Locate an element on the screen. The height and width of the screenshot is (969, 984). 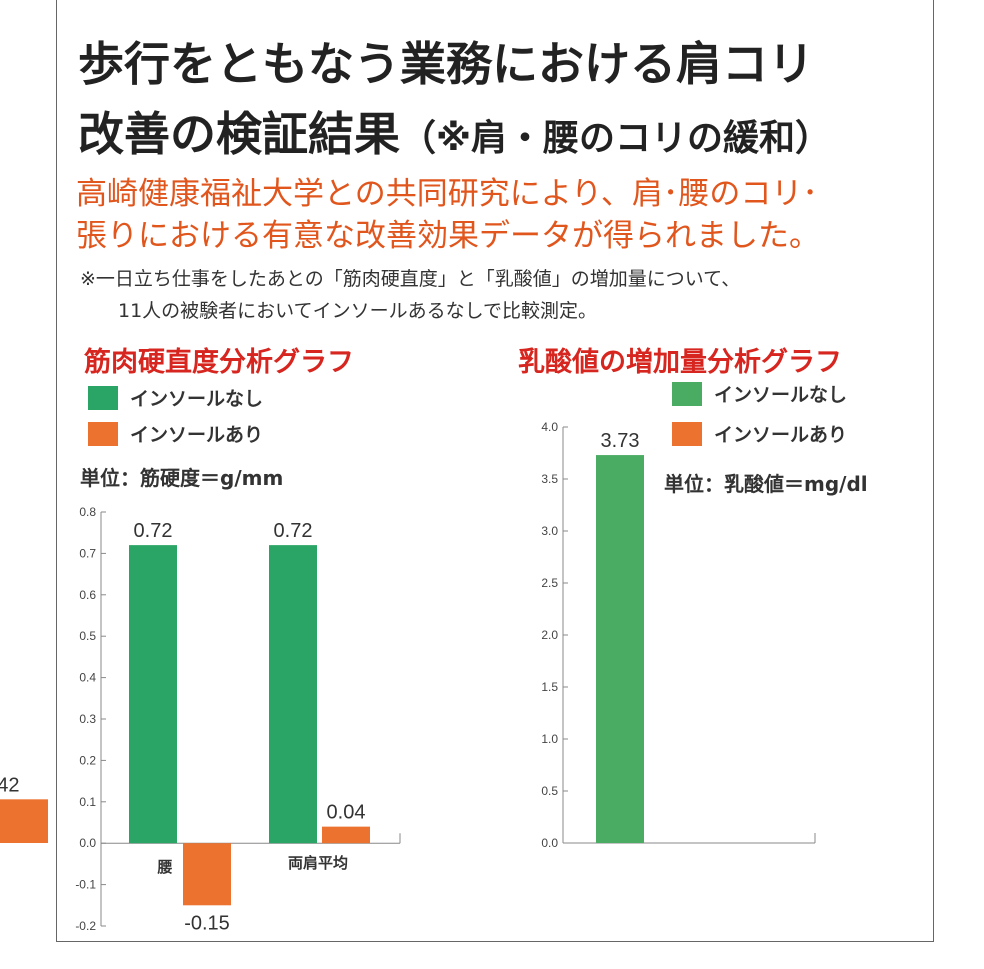
y-tick-label: 1.5 is located at coordinates (549, 687).